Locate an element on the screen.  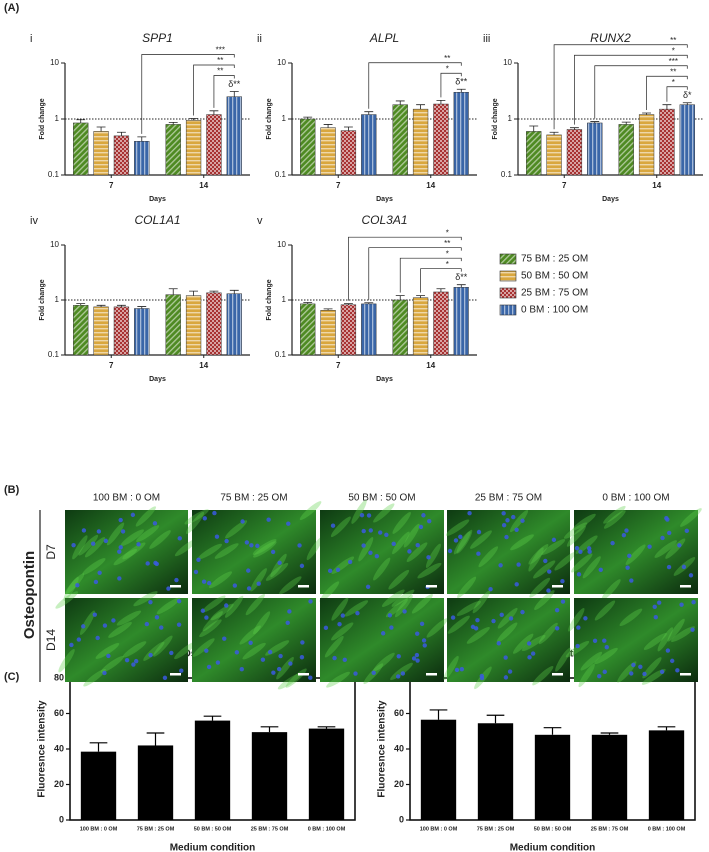
panel-number: i is located at coordinates (31, 39).